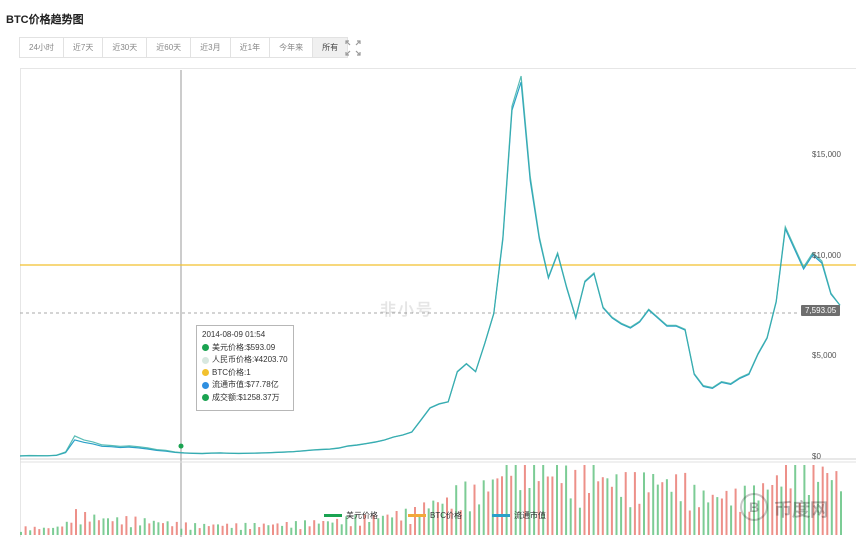 The width and height of the screenshot is (856, 537). What do you see at coordinates (125, 47) in the screenshot?
I see `tab-30d: 近30天` at bounding box center [125, 47].